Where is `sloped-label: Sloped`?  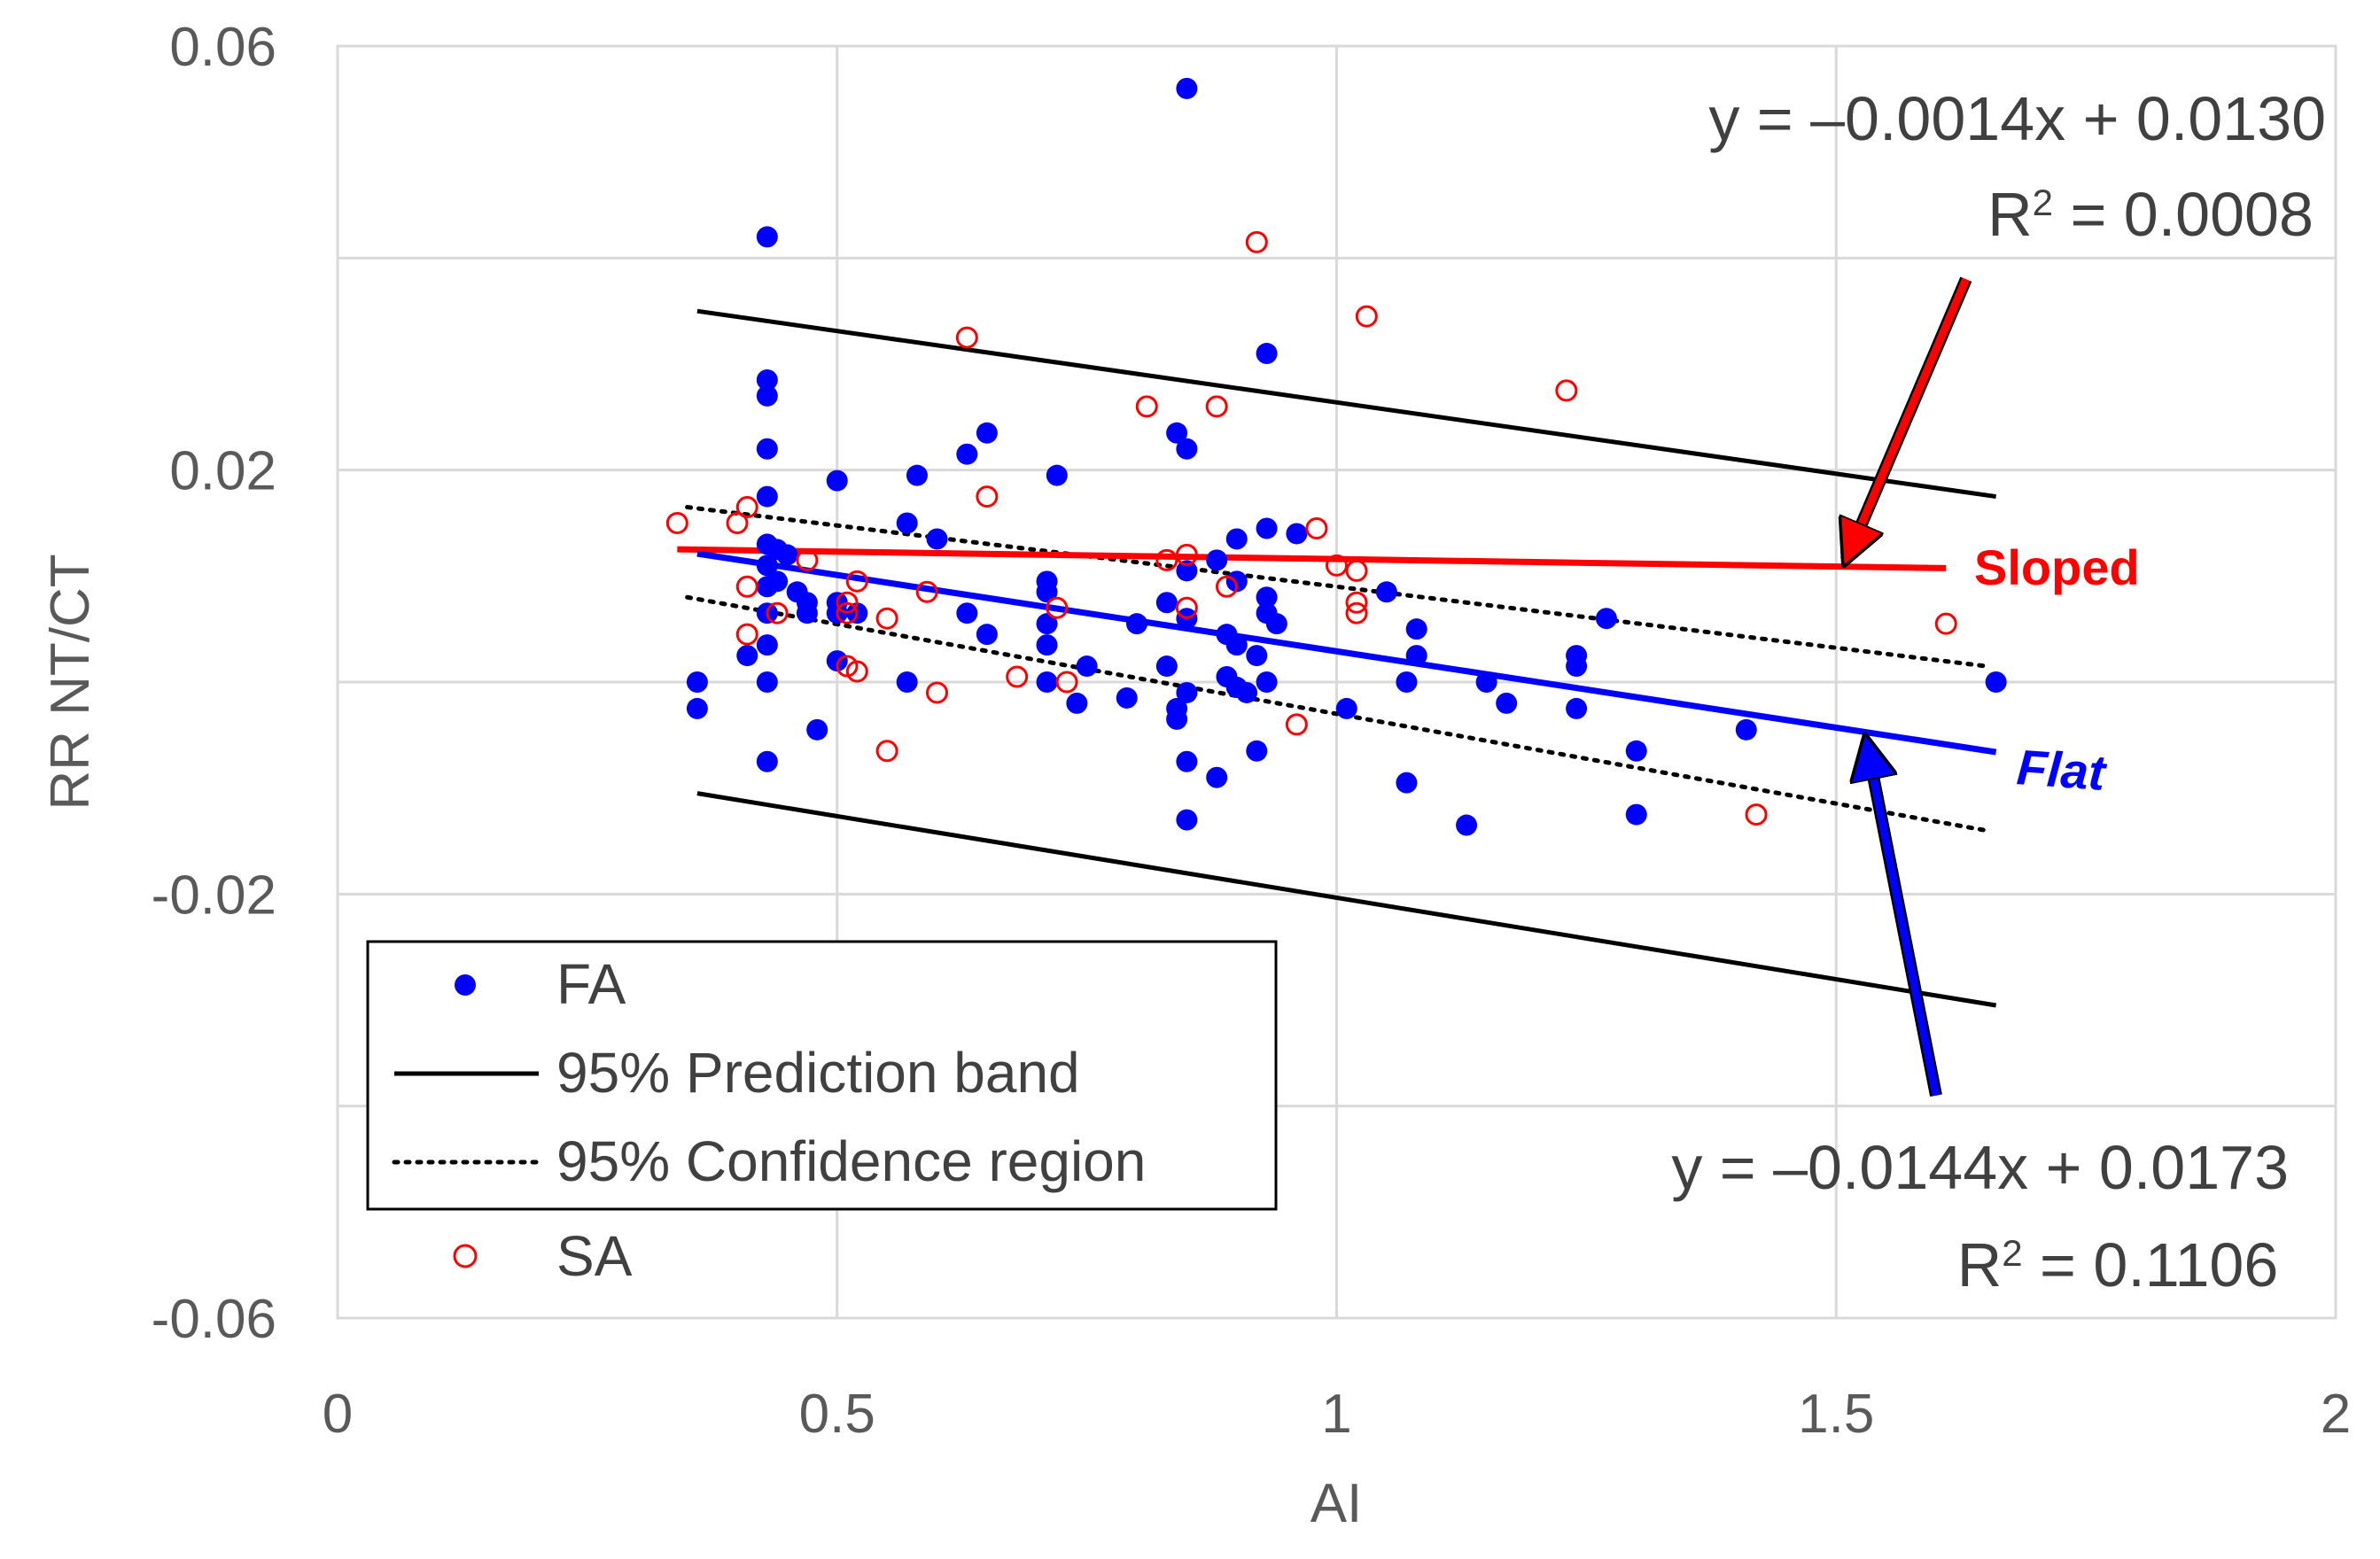
sloped-label: Sloped is located at coordinates (2057, 567).